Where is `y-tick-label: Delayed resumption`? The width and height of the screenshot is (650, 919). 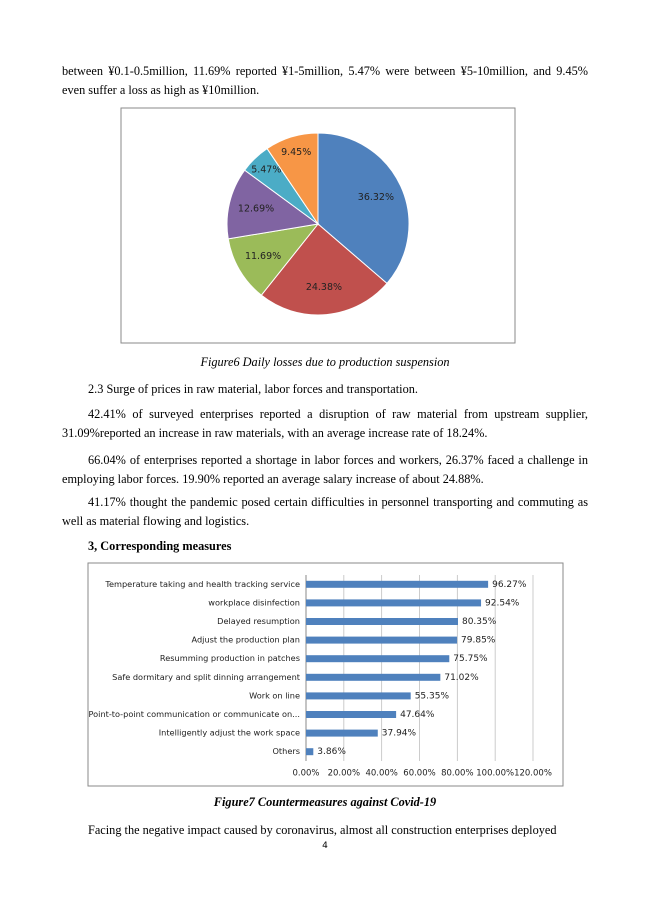 y-tick-label: Delayed resumption is located at coordinates (258, 621).